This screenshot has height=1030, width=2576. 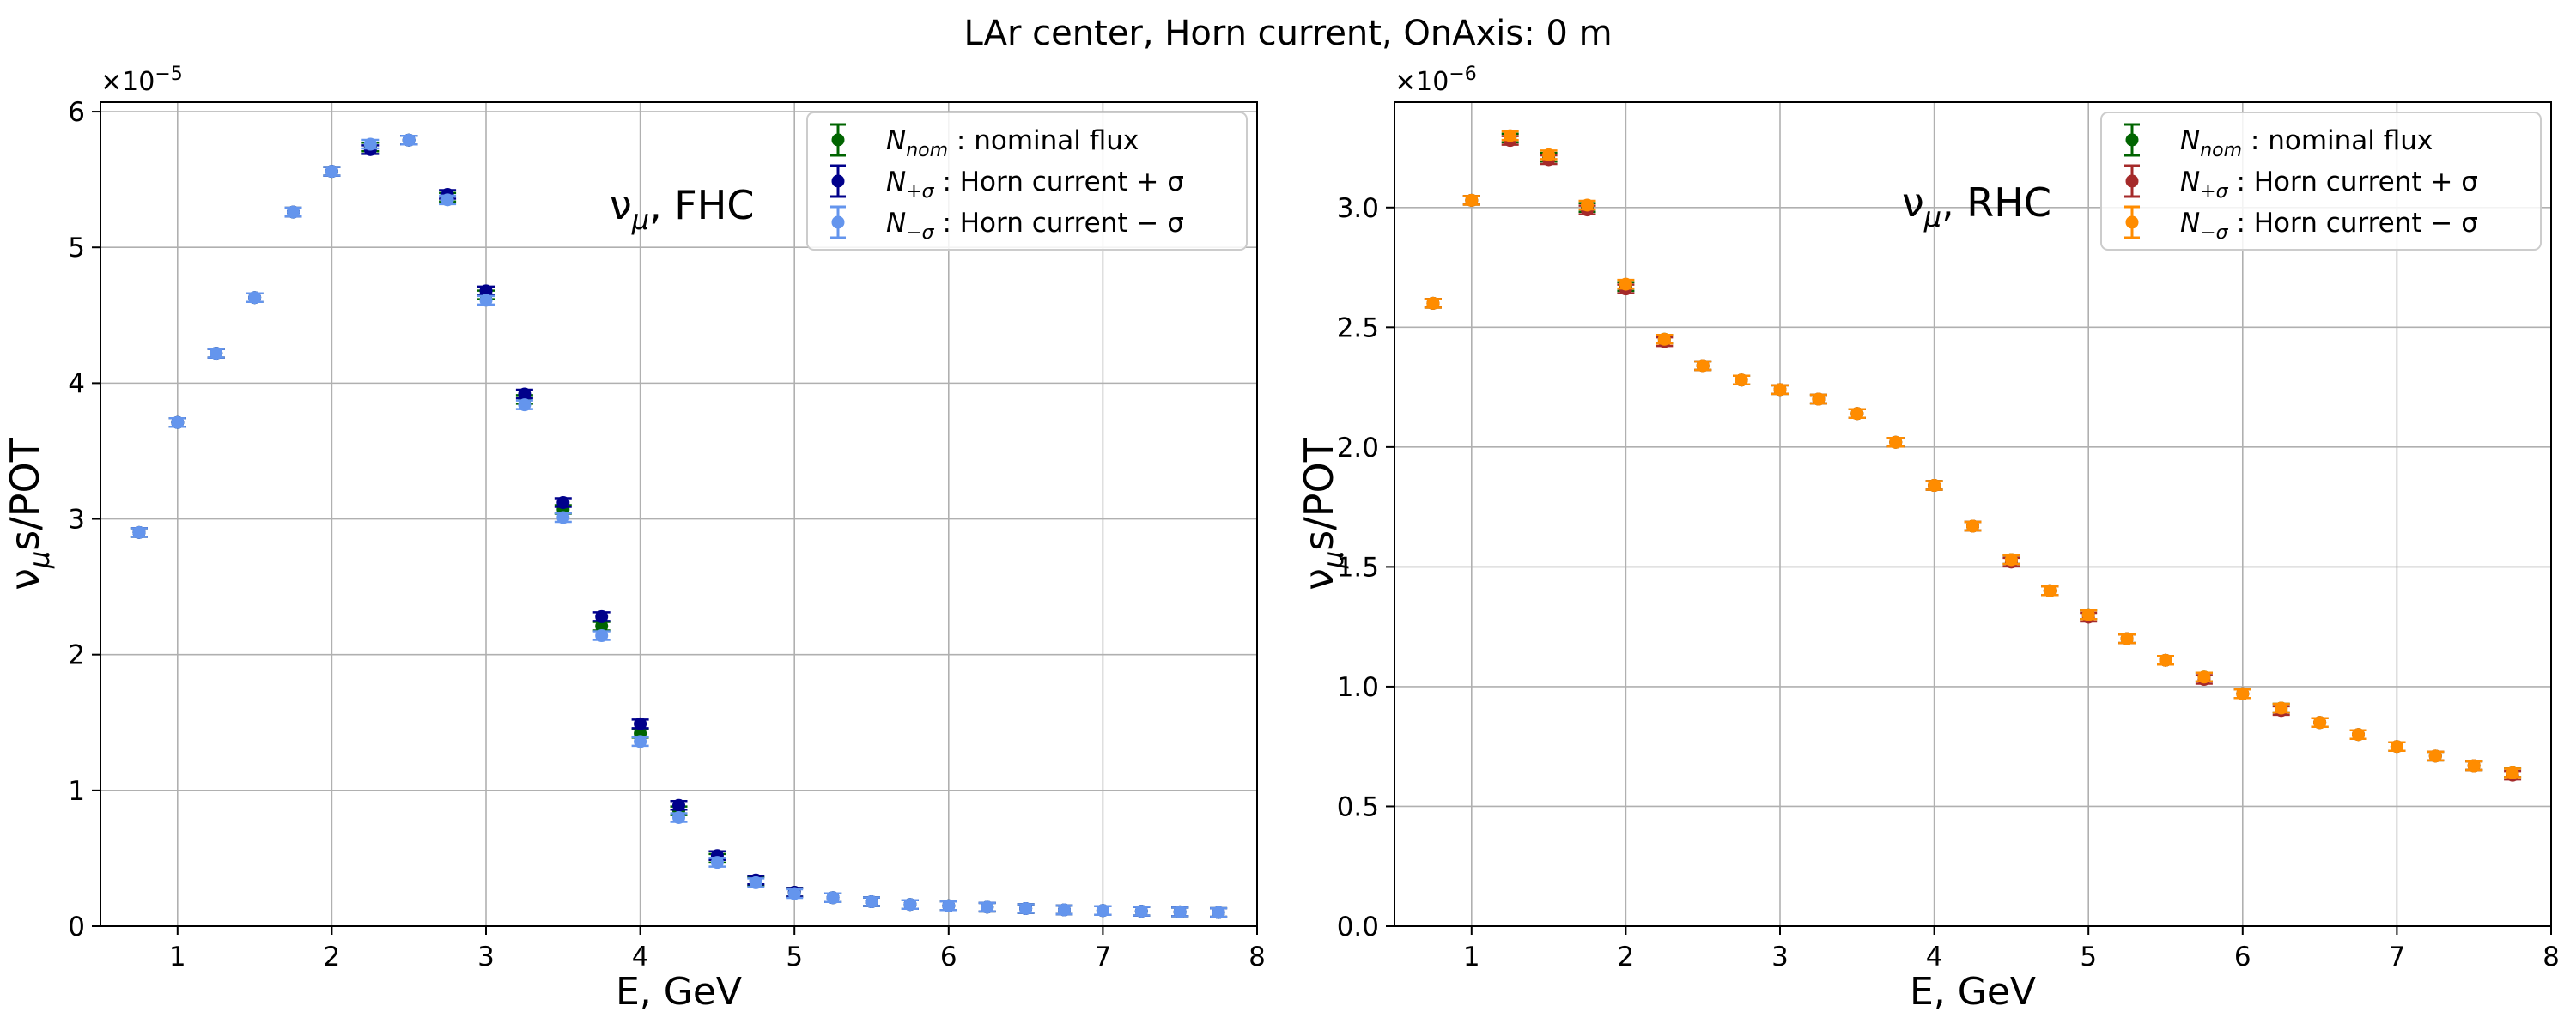 I want to click on x-tick-label: 2, so click(x=333, y=957).